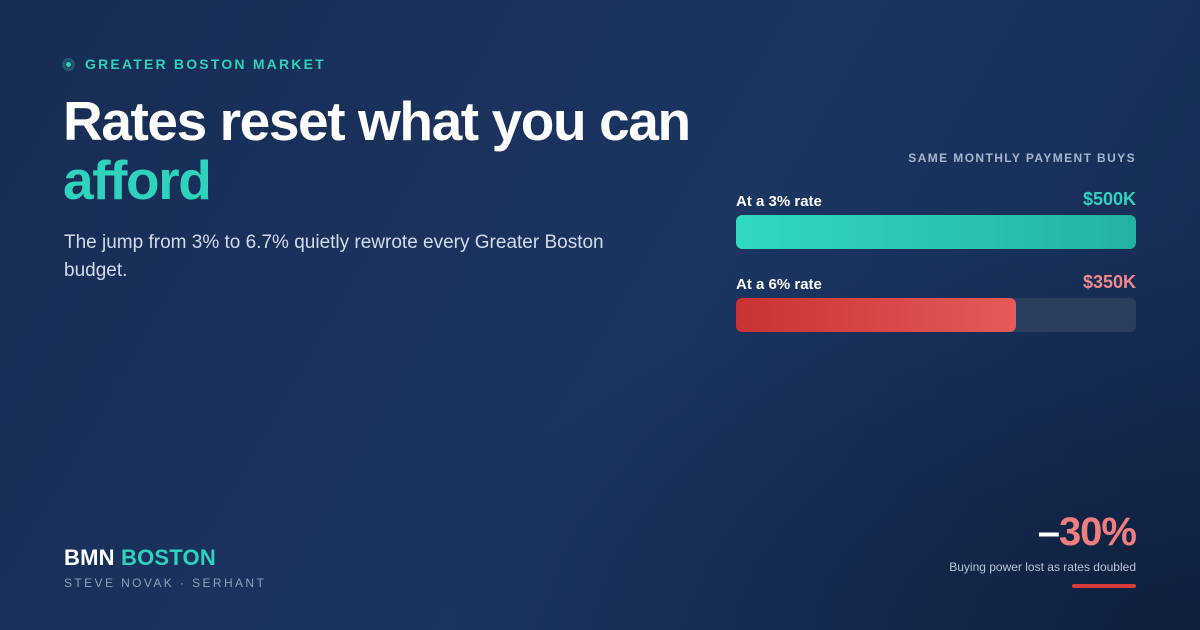 Image resolution: width=1200 pixels, height=630 pixels. What do you see at coordinates (165, 583) in the screenshot?
I see `agent-name: STEVE NOVAK · SERHANT` at bounding box center [165, 583].